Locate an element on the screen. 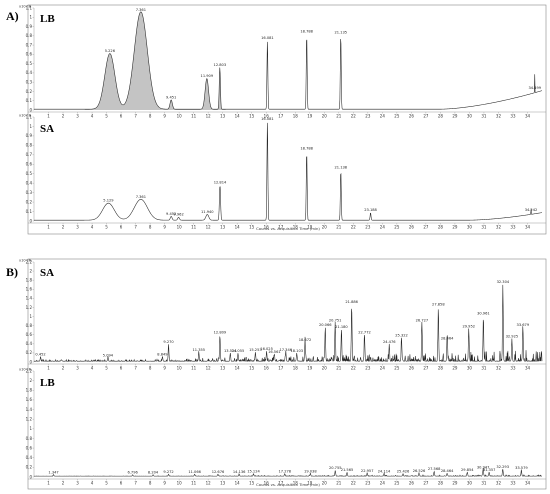 This screenshot has width=550, height=494. peak-label: 29.854 is located at coordinates (467, 470).